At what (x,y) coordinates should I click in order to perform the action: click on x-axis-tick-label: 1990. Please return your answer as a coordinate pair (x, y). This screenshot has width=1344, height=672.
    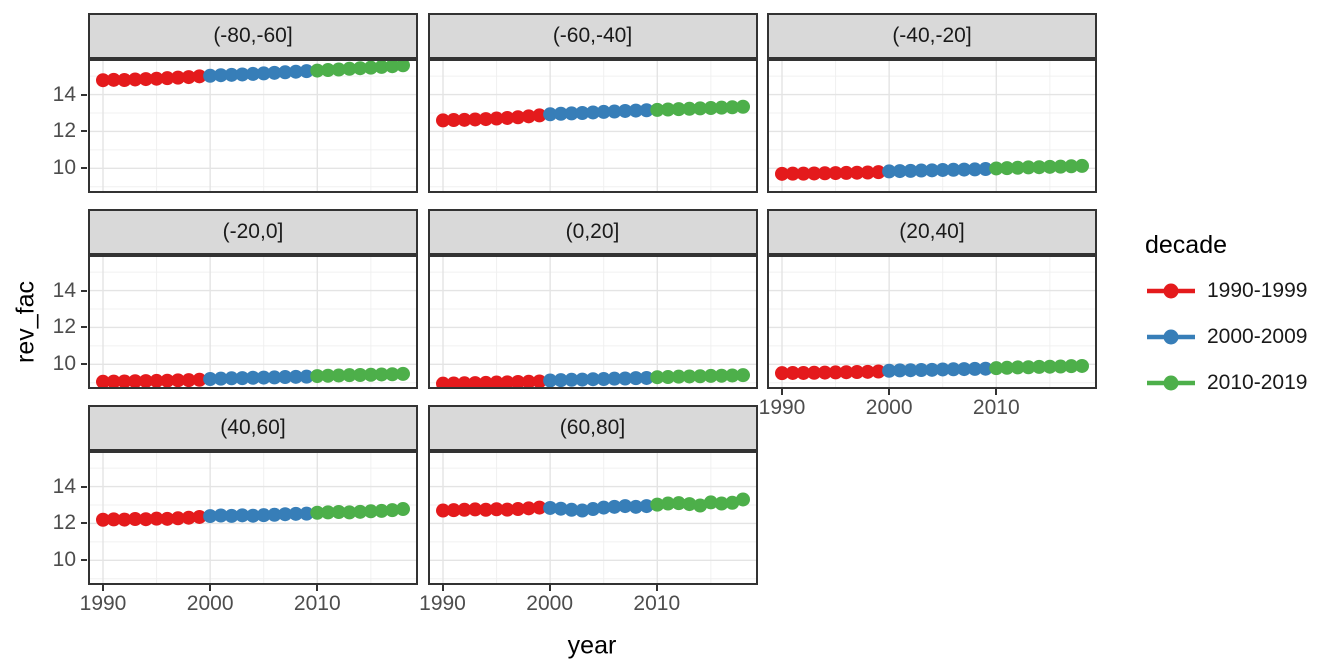
    Looking at the image, I should click on (442, 603).